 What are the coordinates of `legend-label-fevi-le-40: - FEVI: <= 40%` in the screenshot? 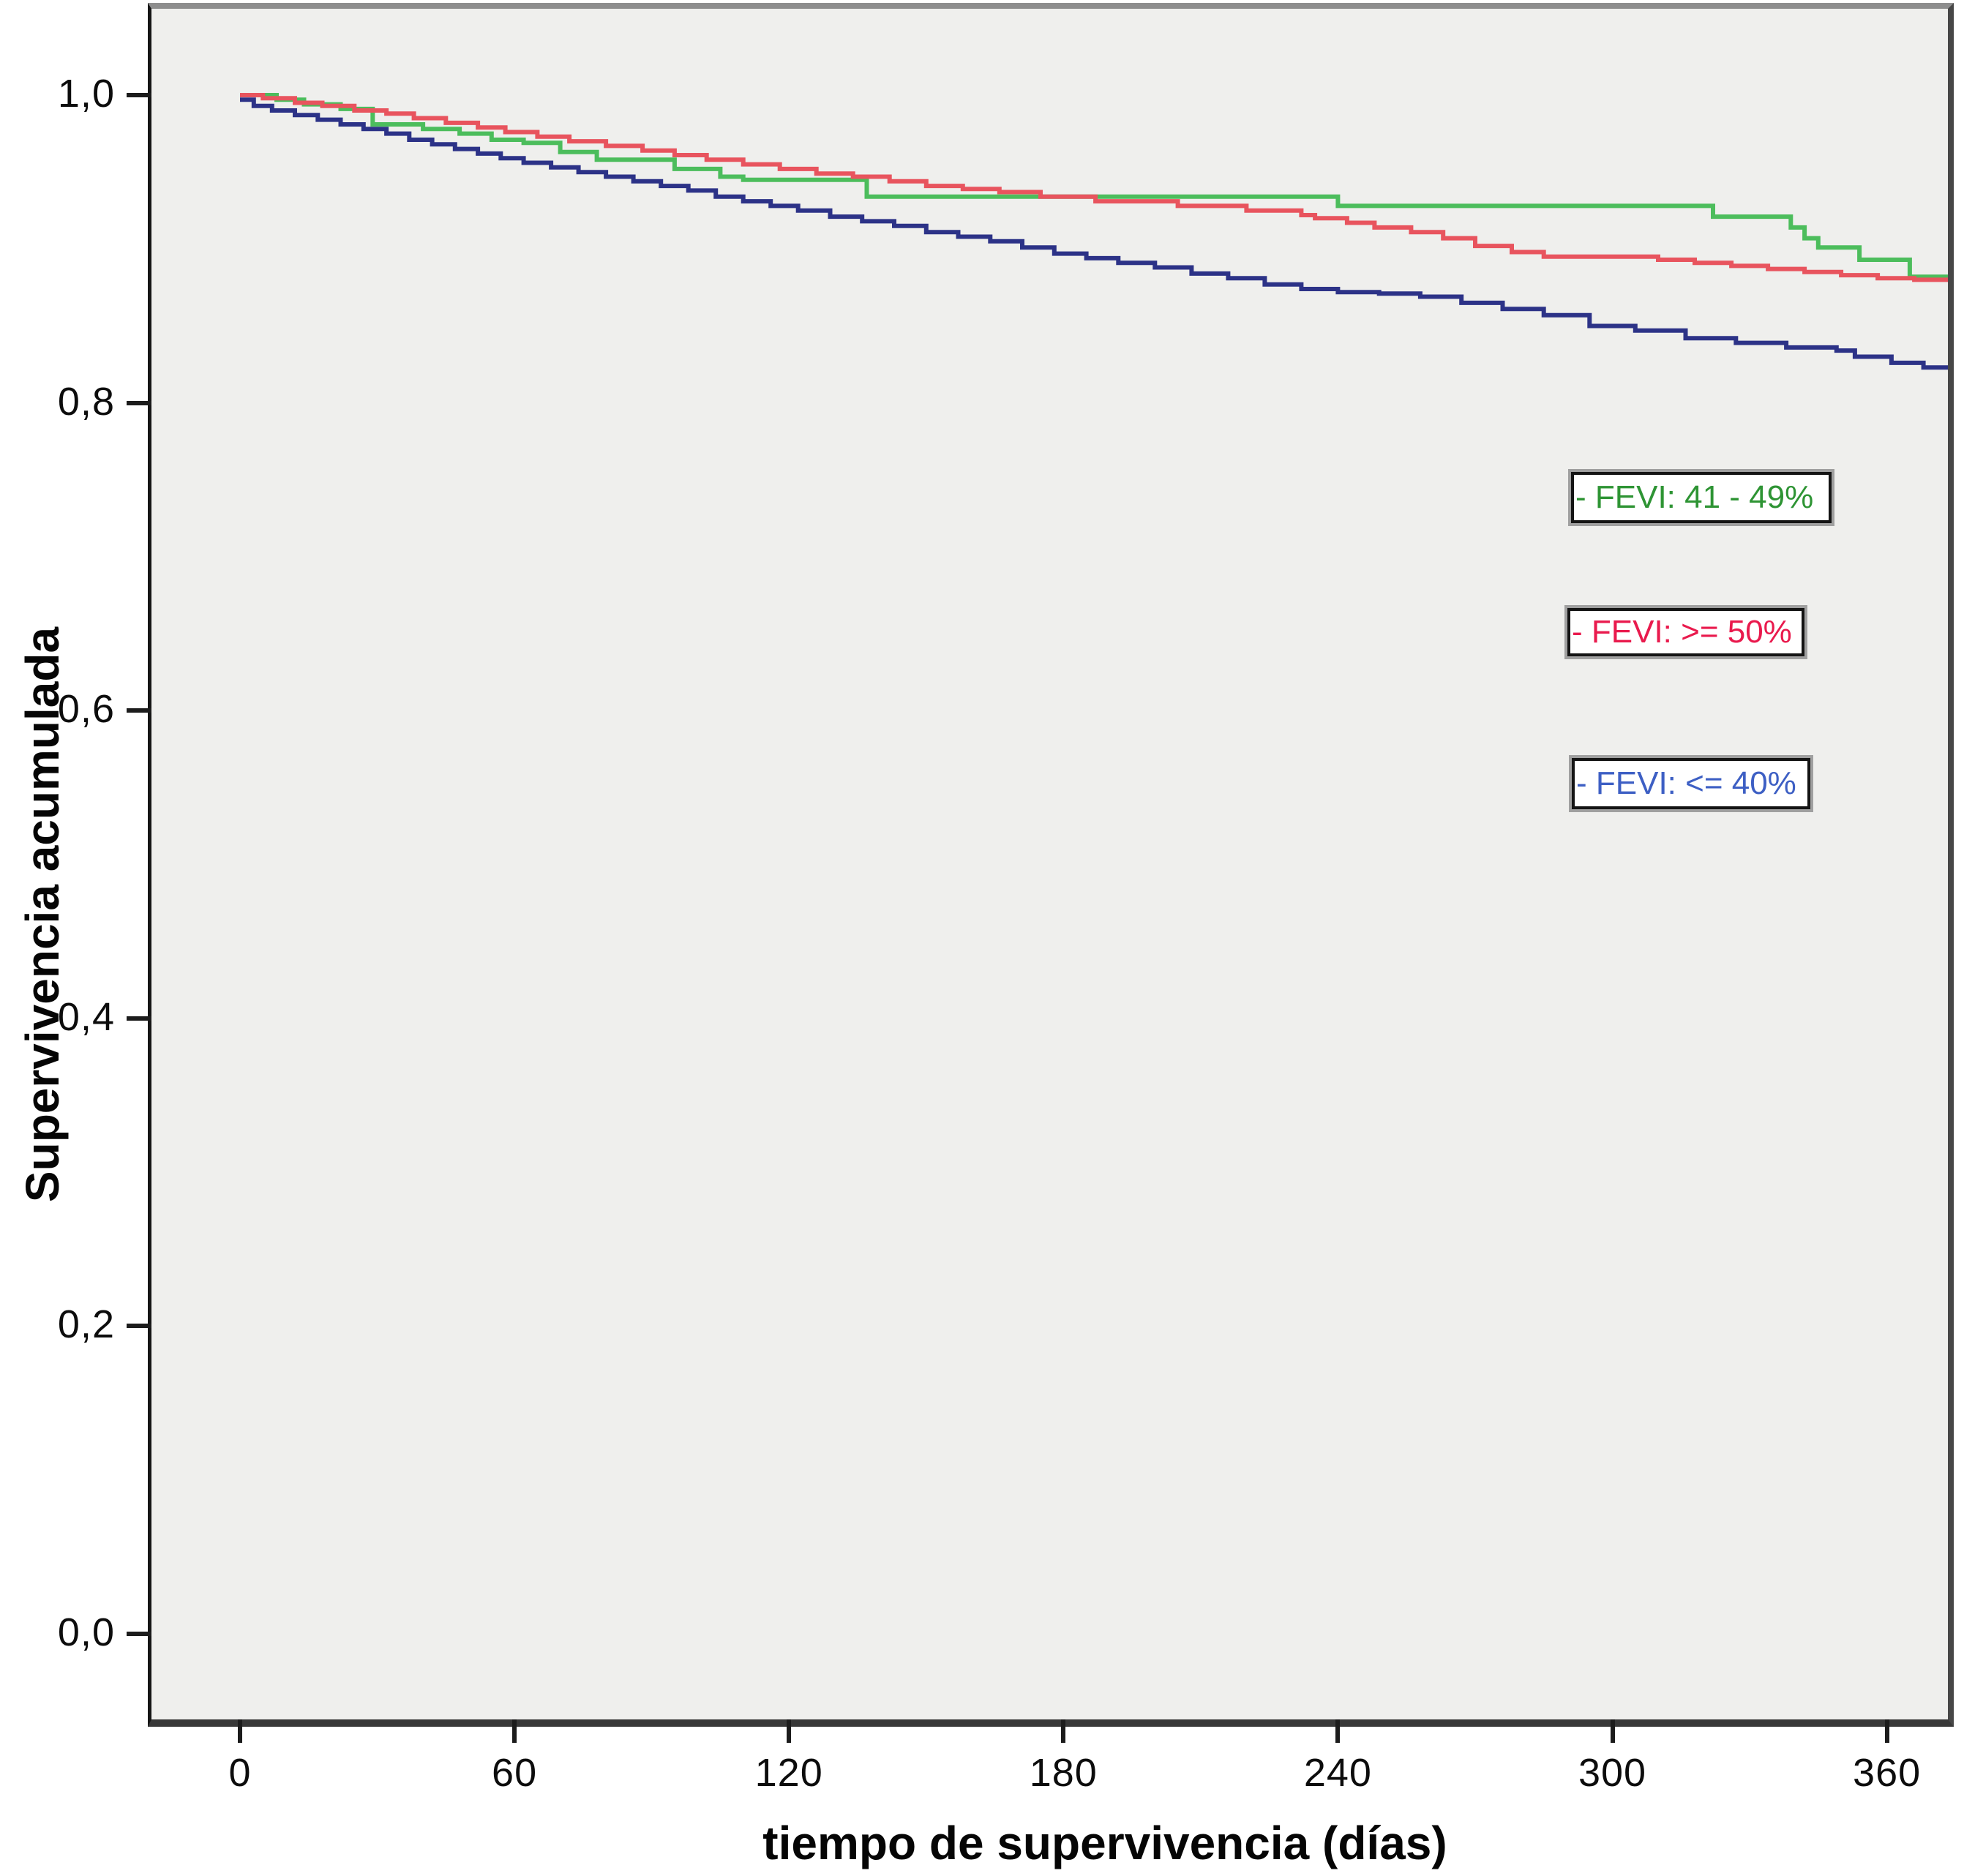 It's located at (1686, 783).